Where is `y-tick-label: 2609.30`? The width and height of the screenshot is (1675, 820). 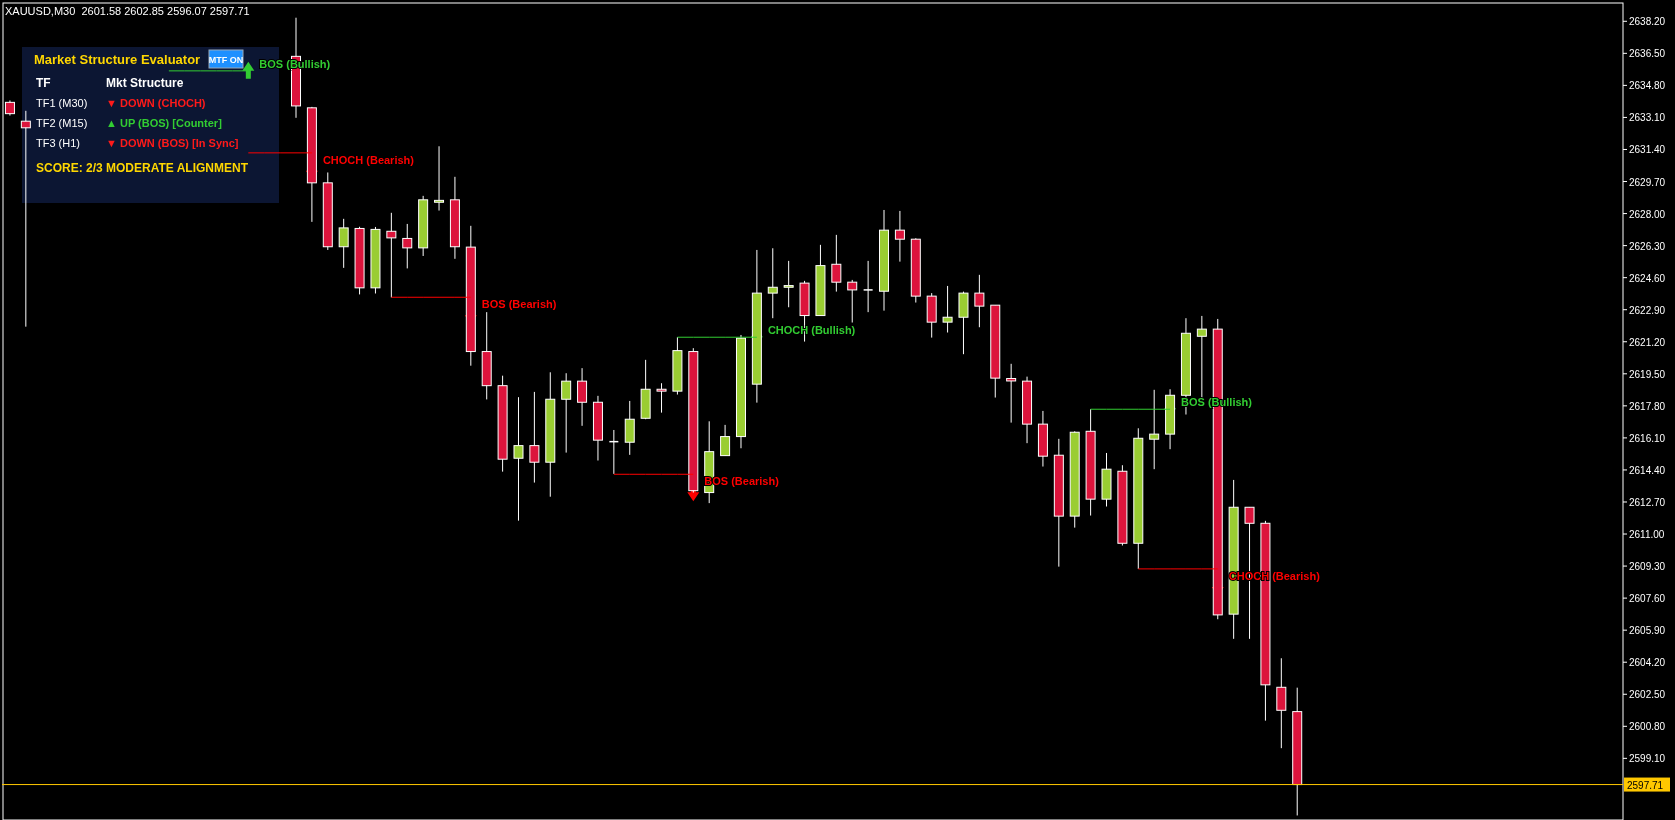 y-tick-label: 2609.30 is located at coordinates (1647, 567).